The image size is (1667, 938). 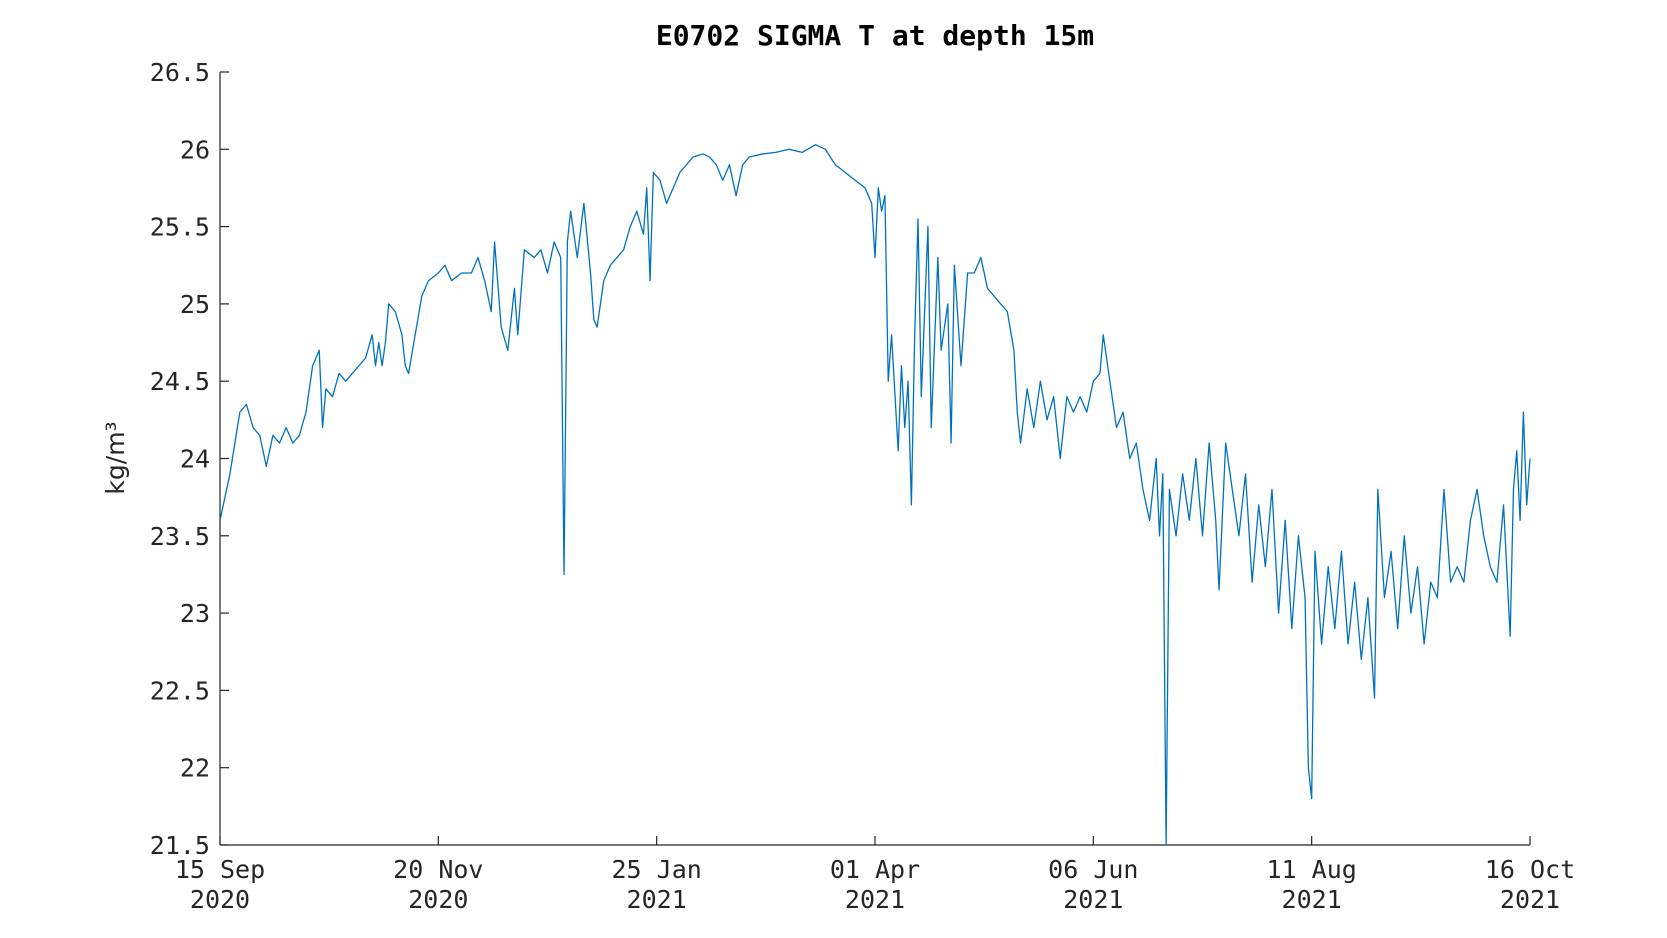 I want to click on x-tick-label: 16 Oct 2021, so click(x=1530, y=884).